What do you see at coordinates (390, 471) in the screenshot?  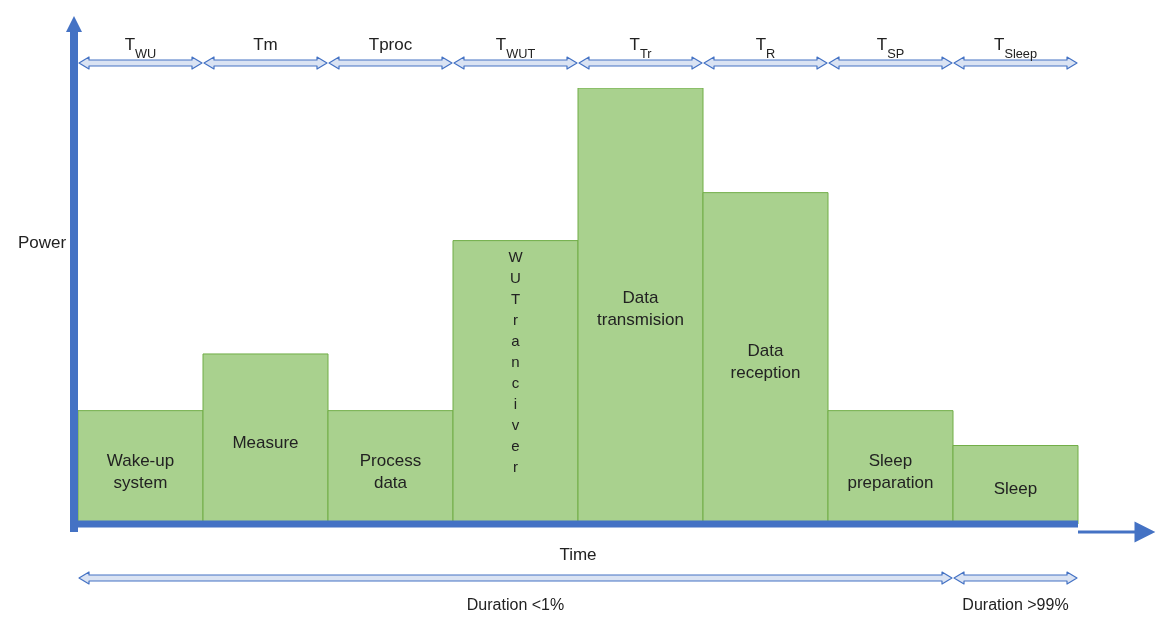 I see `x-tick-label: Process data` at bounding box center [390, 471].